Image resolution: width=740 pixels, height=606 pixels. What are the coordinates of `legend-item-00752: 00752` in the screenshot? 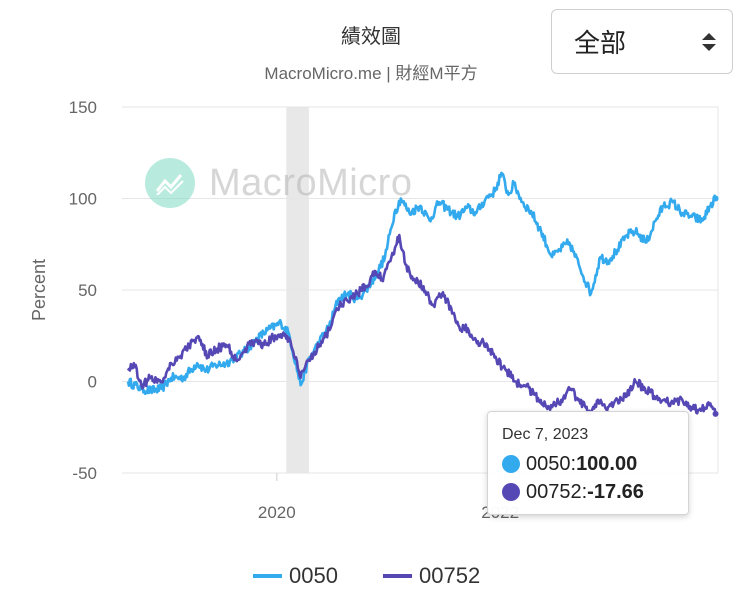 It's located at (431, 575).